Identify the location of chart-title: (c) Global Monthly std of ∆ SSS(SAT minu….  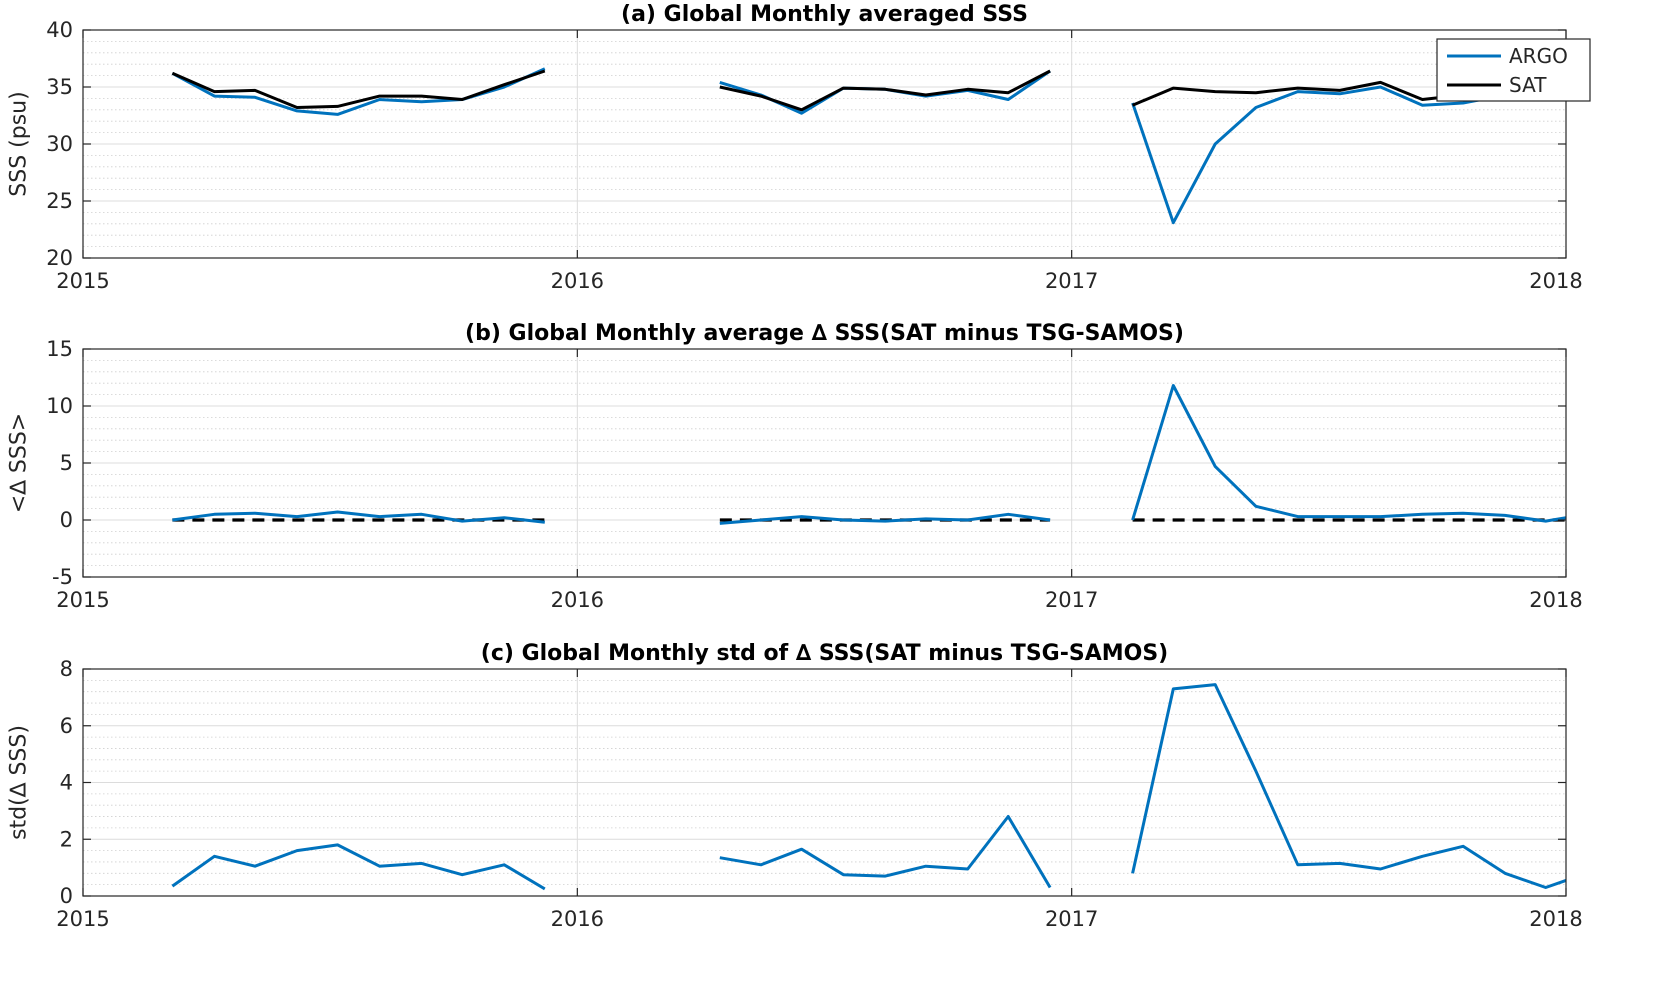
(824, 653).